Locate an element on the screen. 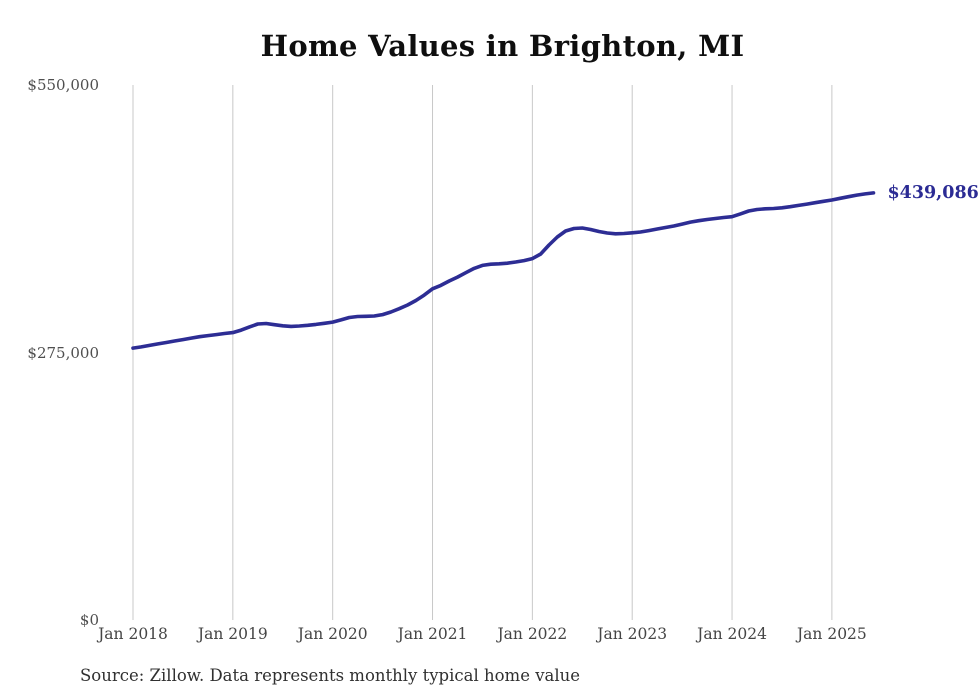 The image size is (980, 699). x-axis-tick-label: Jan 2023 is located at coordinates (632, 634).